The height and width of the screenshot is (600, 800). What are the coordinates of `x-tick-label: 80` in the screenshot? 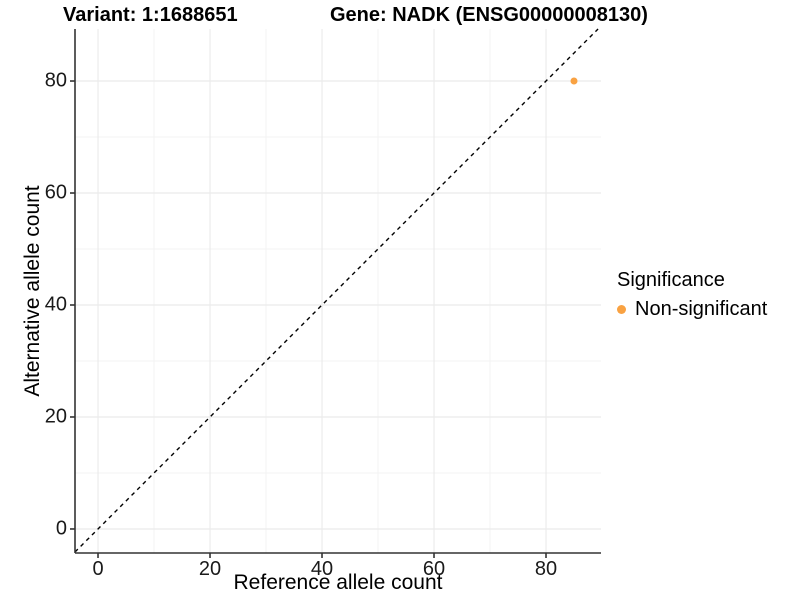 It's located at (546, 569).